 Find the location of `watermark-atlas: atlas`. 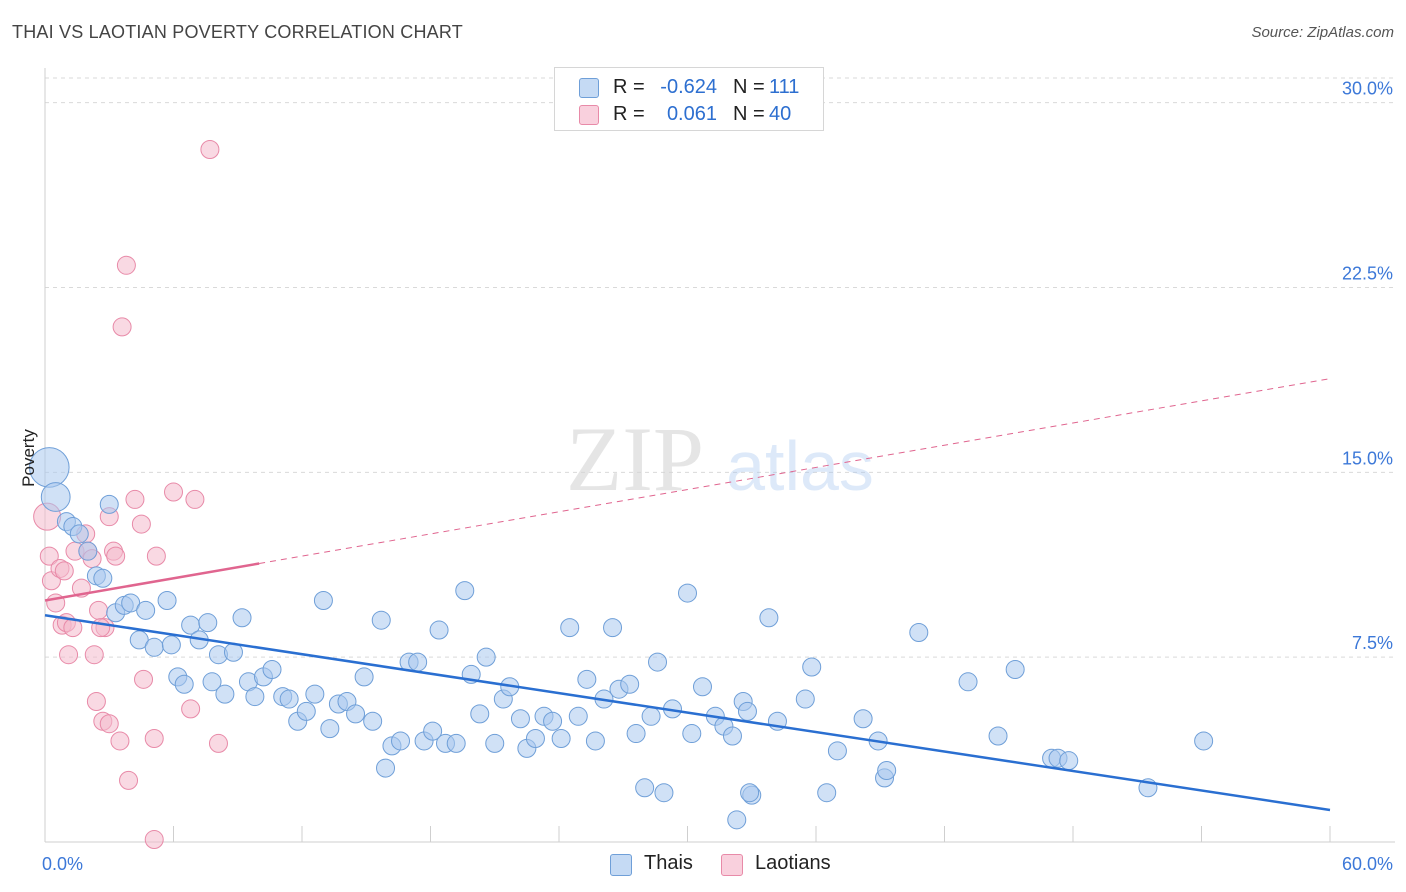

watermark-atlas: atlas is located at coordinates (800, 466).